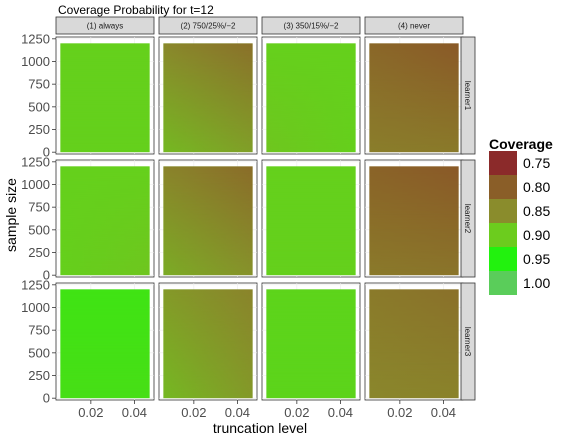  I want to click on legend-item: 1.00, so click(519, 283).